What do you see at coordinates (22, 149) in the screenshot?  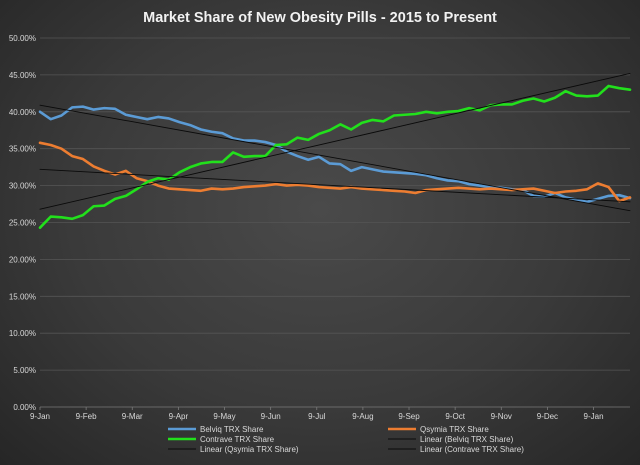 I see `y-tick-label: 35.00%` at bounding box center [22, 149].